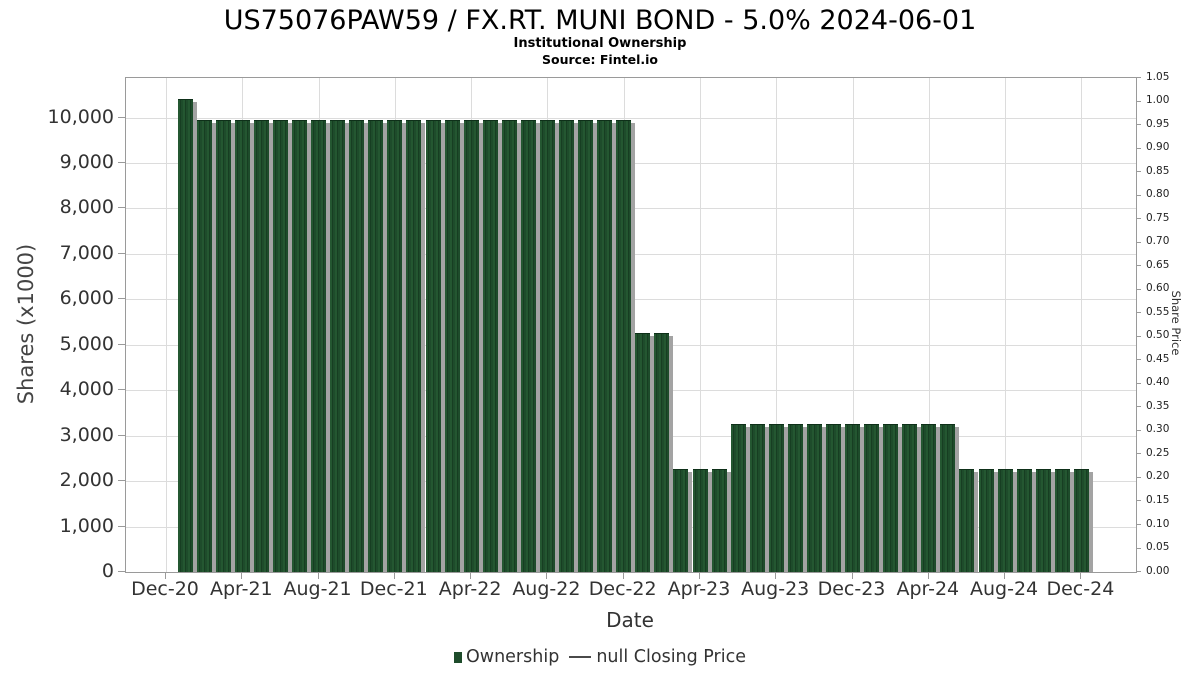  What do you see at coordinates (86, 207) in the screenshot?
I see `y-axis-left-tick-label: 8,000` at bounding box center [86, 207].